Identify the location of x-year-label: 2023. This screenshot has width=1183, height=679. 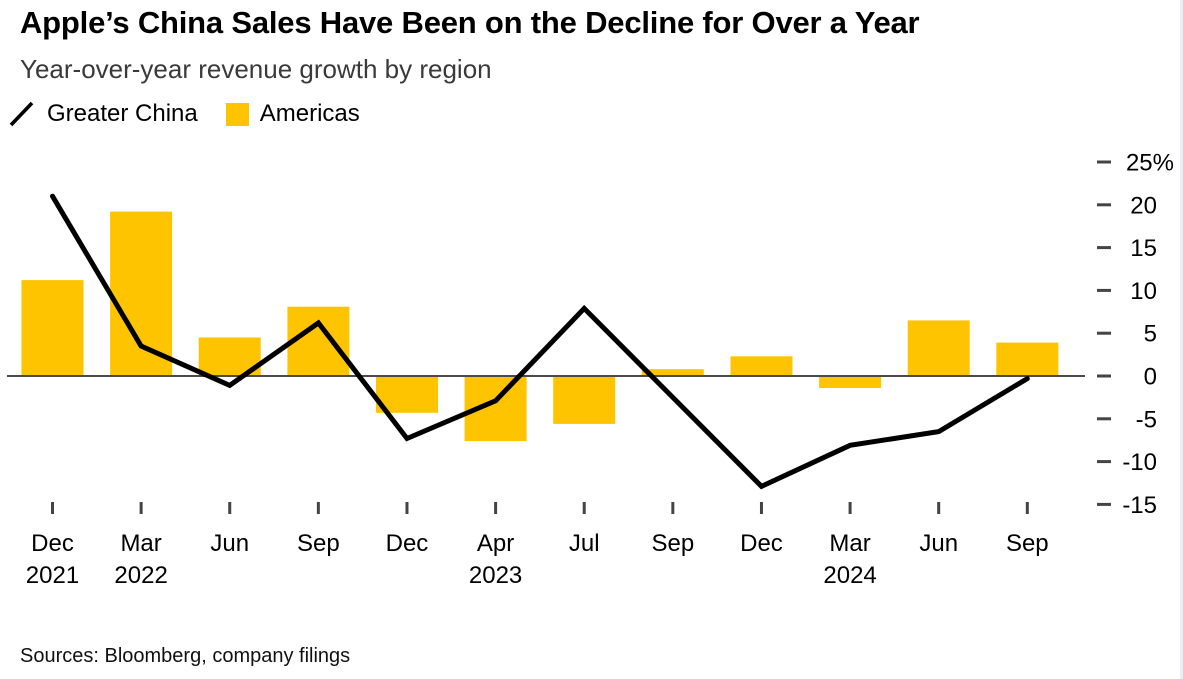
(495, 575).